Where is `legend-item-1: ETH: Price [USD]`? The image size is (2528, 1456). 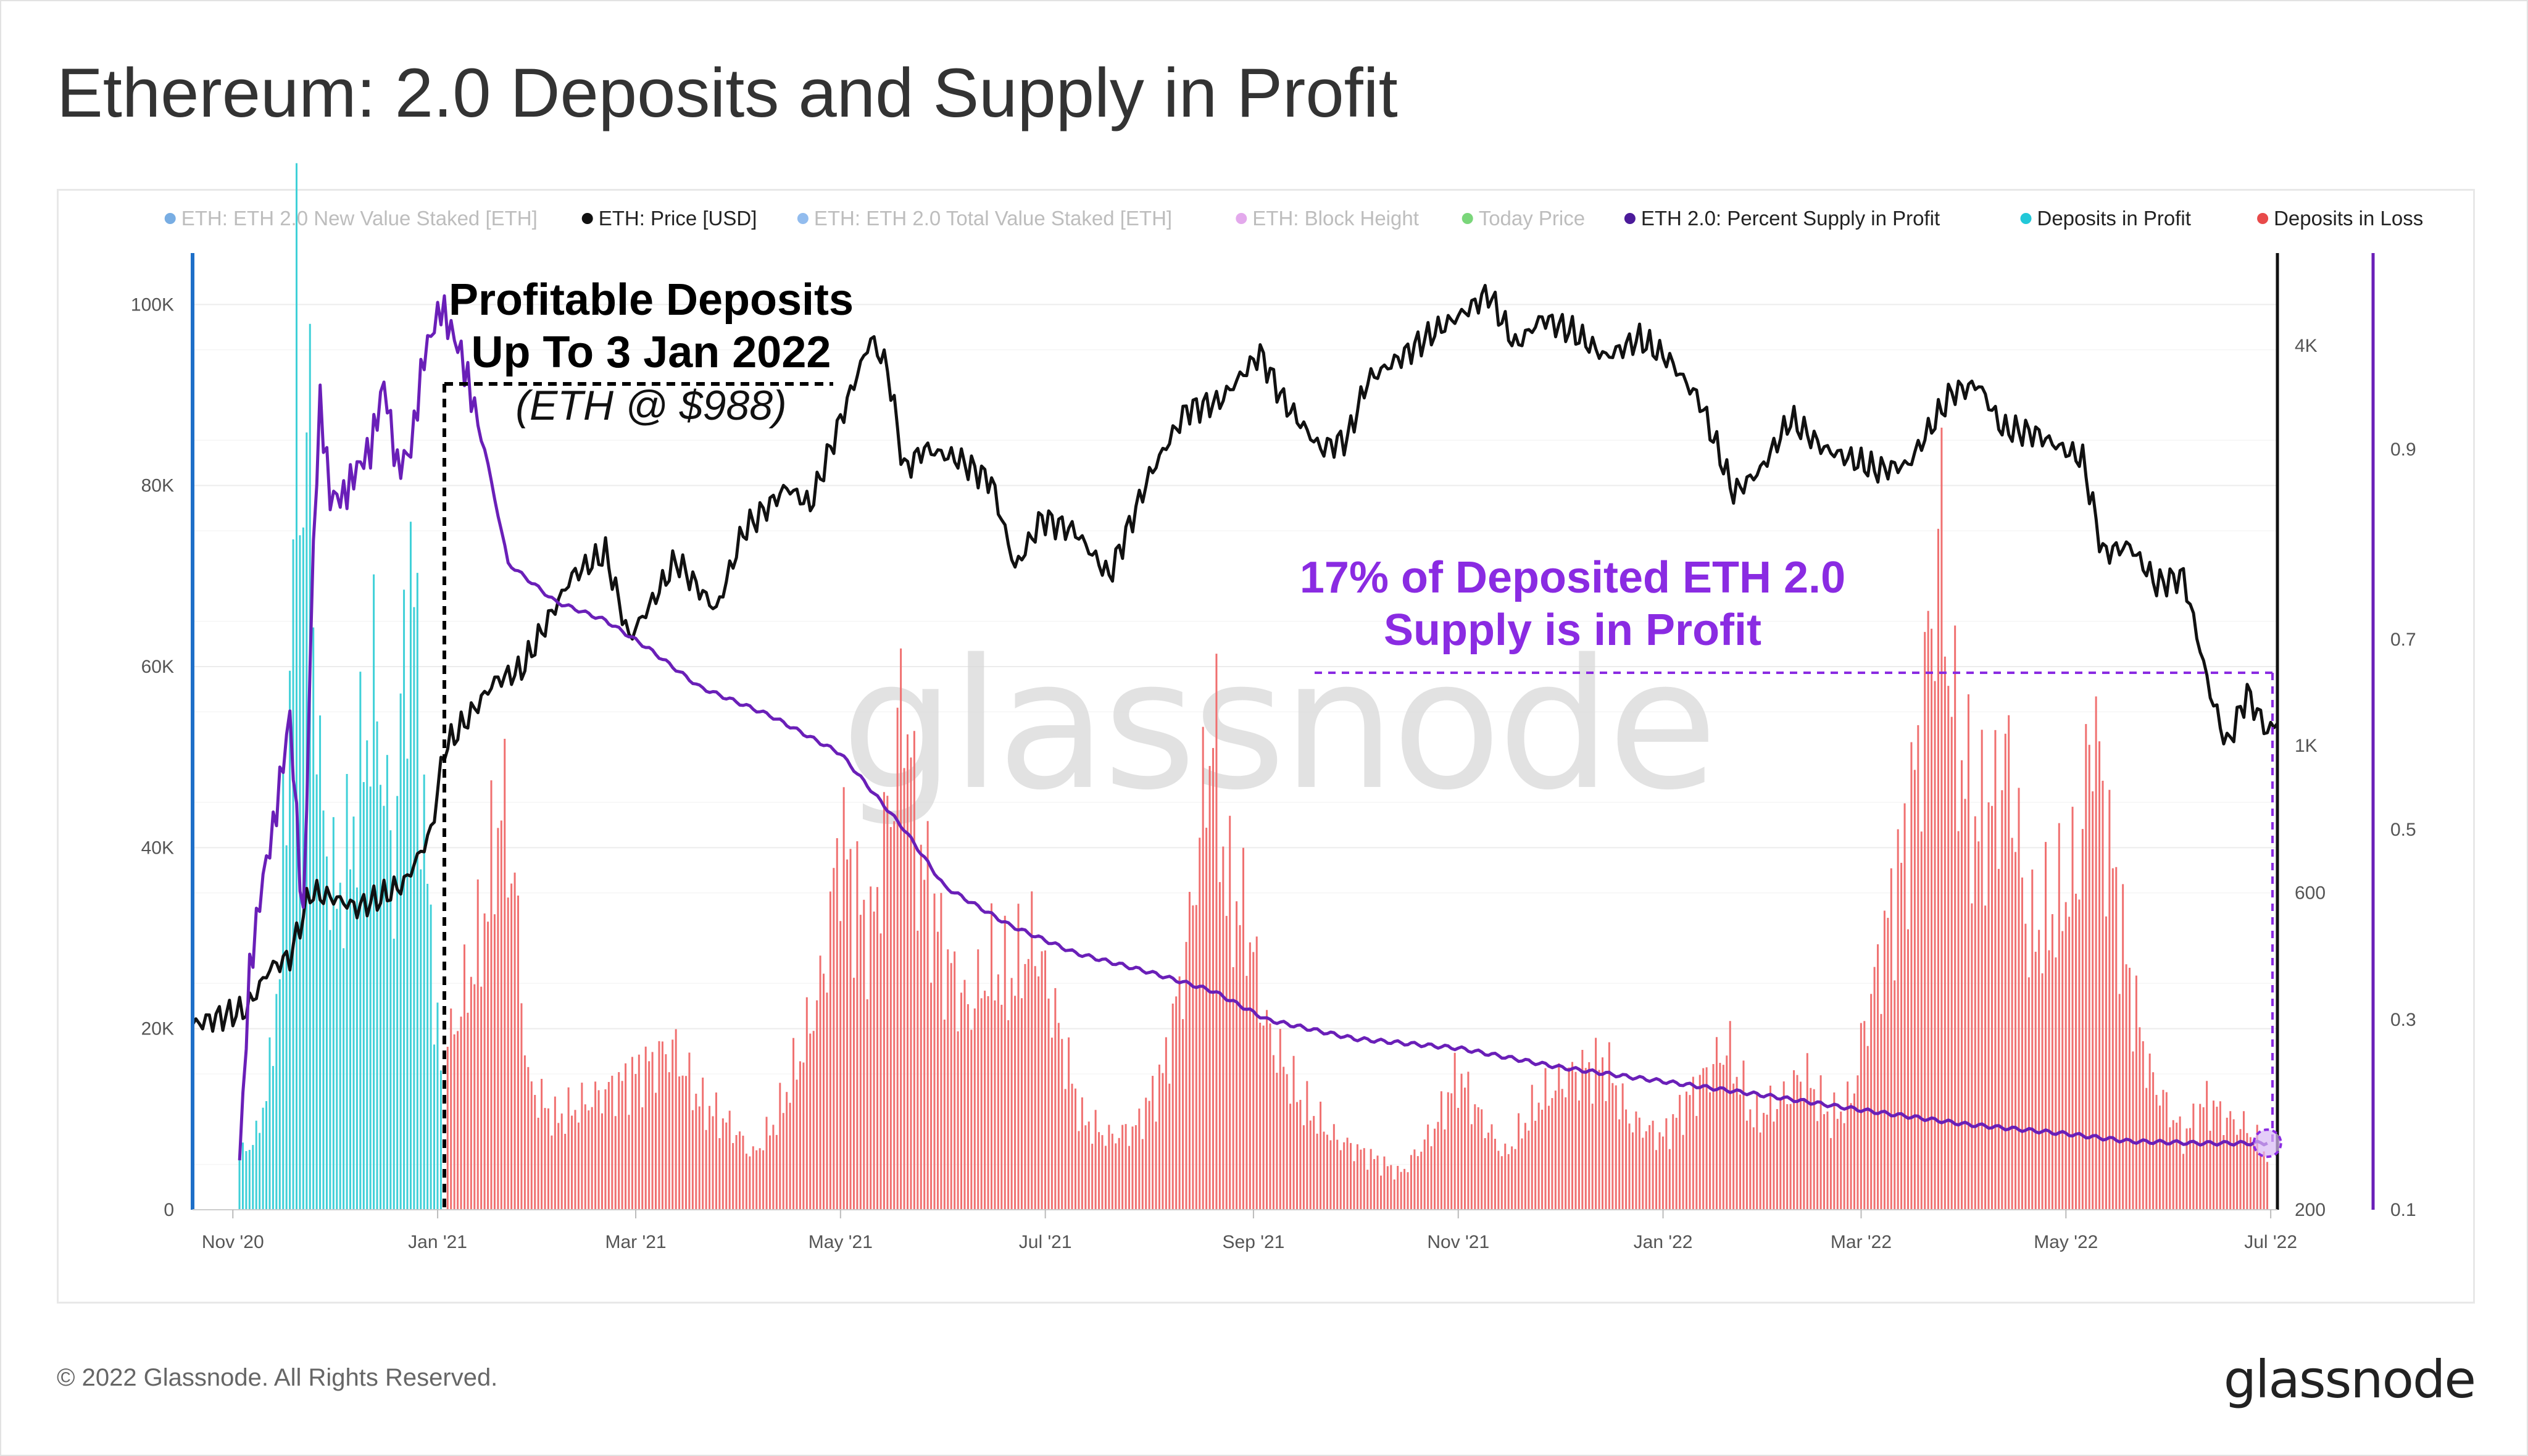 legend-item-1: ETH: Price [USD] is located at coordinates (678, 218).